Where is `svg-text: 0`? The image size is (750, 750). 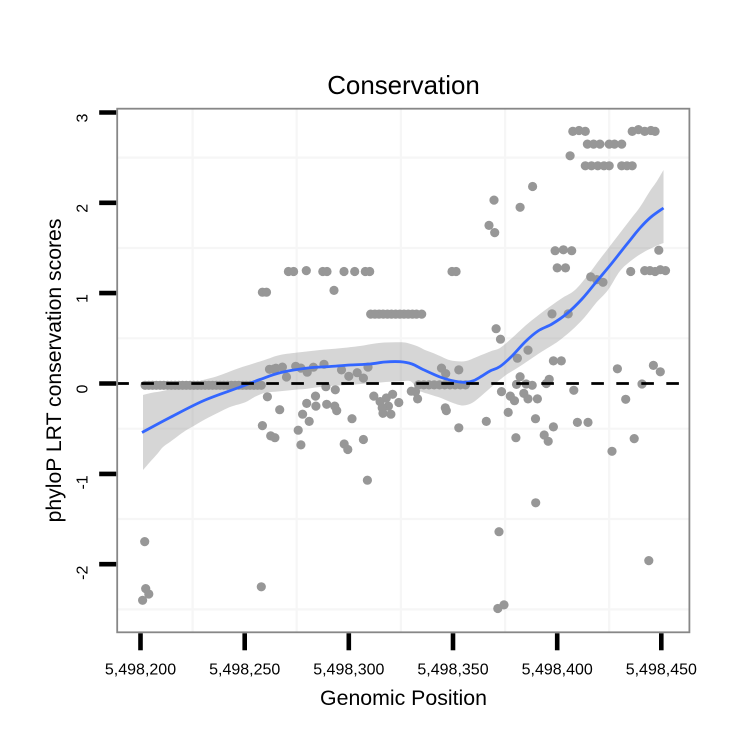
svg-text: 0 is located at coordinates (83, 388).